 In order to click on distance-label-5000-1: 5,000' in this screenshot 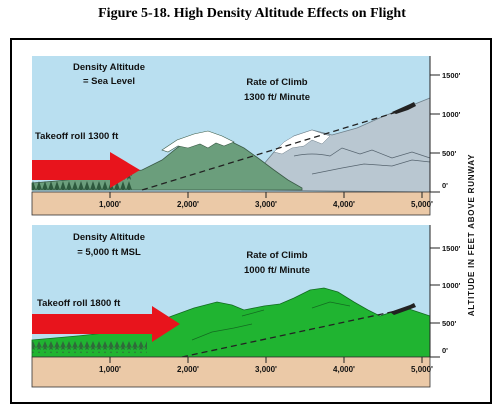, I will do `click(422, 204)`.